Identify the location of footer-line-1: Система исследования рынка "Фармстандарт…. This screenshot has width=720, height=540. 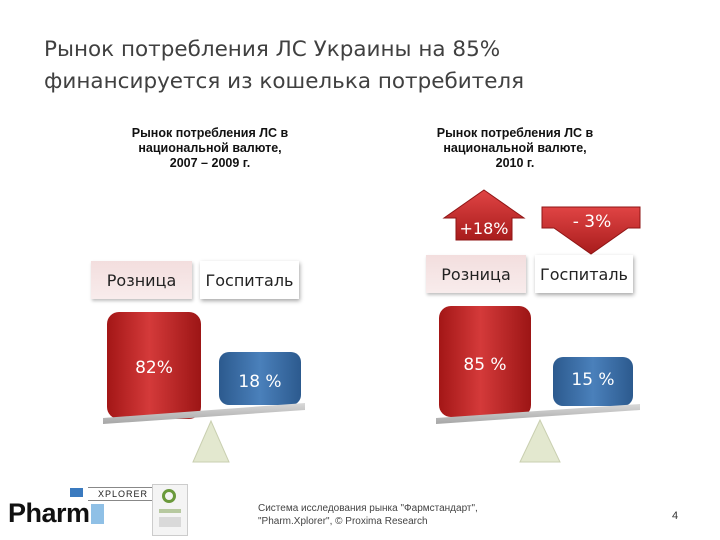
(368, 508).